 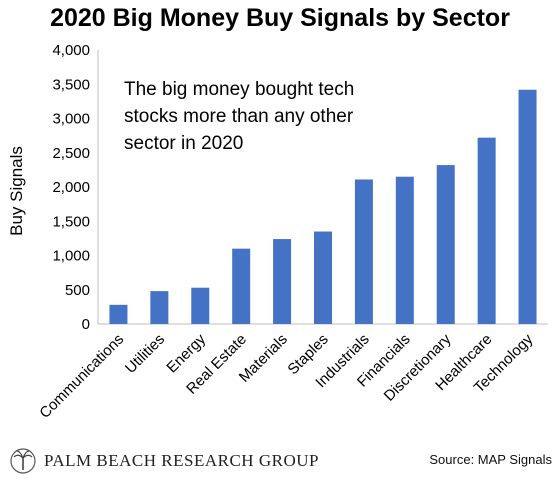 I want to click on source-note: Source: MAP Signals, so click(x=490, y=459).